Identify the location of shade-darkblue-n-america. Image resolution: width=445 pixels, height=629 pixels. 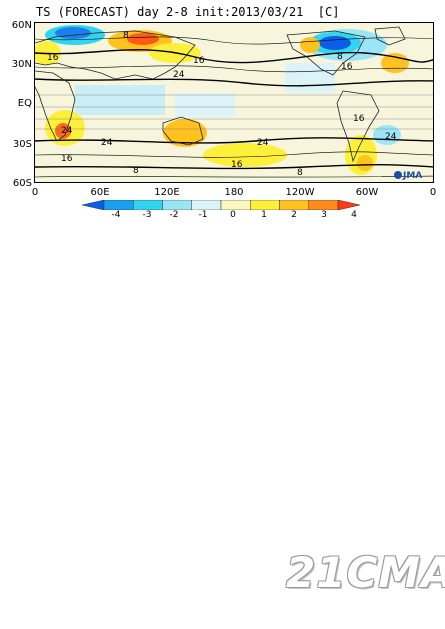
(335, 43).